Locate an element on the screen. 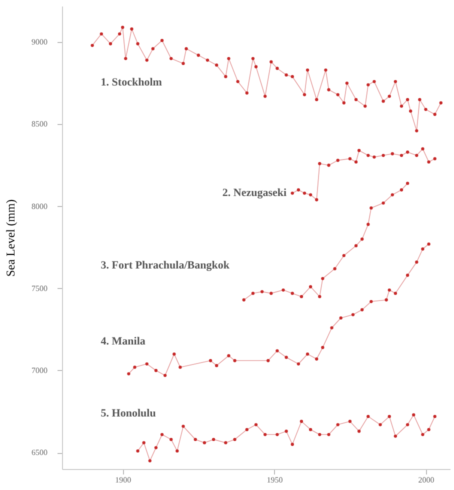 This screenshot has height=490, width=454. y-tick-label: 7000 is located at coordinates (40, 370).